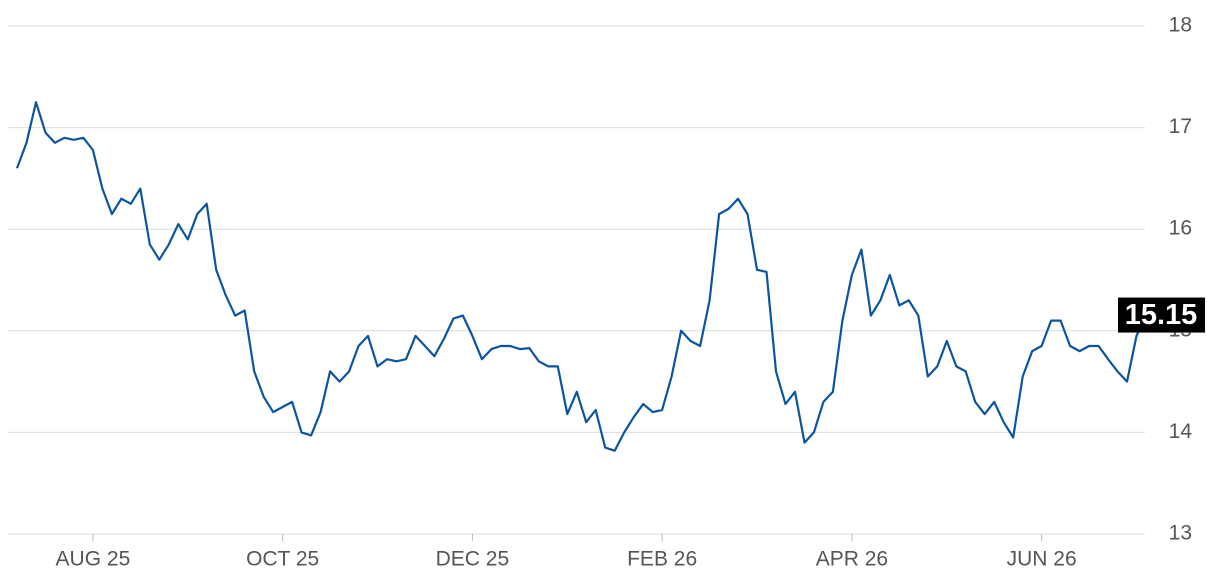 The height and width of the screenshot is (577, 1207). What do you see at coordinates (93, 559) in the screenshot?
I see `x-tick-label: AUG 25` at bounding box center [93, 559].